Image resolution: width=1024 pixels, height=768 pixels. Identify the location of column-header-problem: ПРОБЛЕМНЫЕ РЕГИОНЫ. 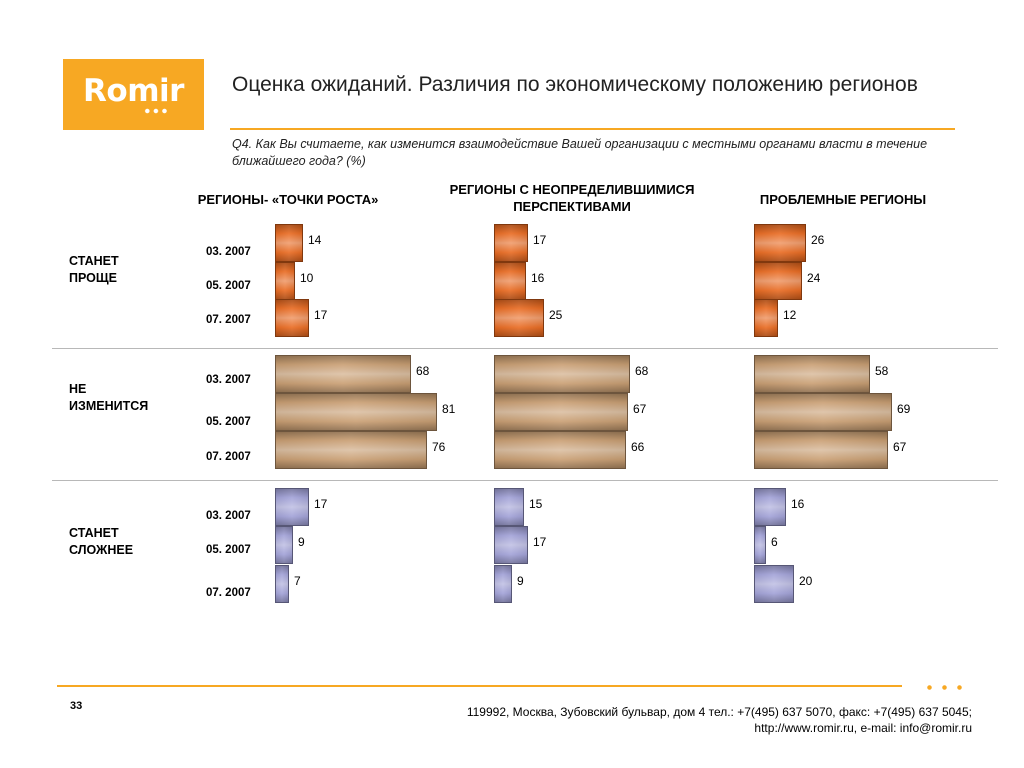
(843, 199).